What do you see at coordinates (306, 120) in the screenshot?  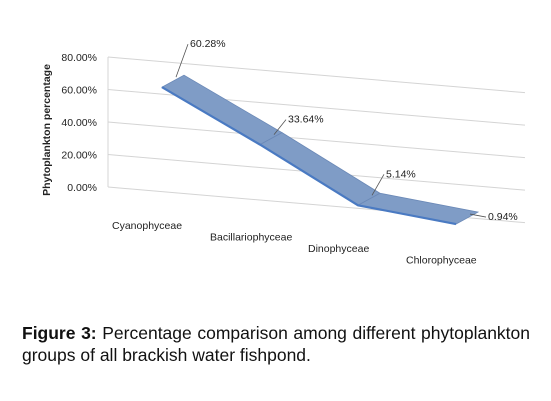 I see `data-label: 33.64%` at bounding box center [306, 120].